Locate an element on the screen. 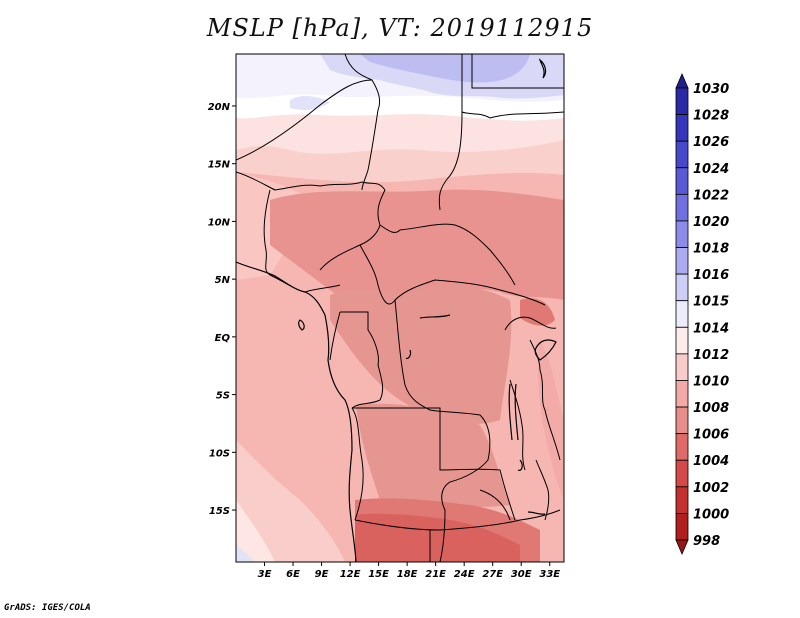 The image size is (800, 618). colorbar-label: 1030 is located at coordinates (711, 89).